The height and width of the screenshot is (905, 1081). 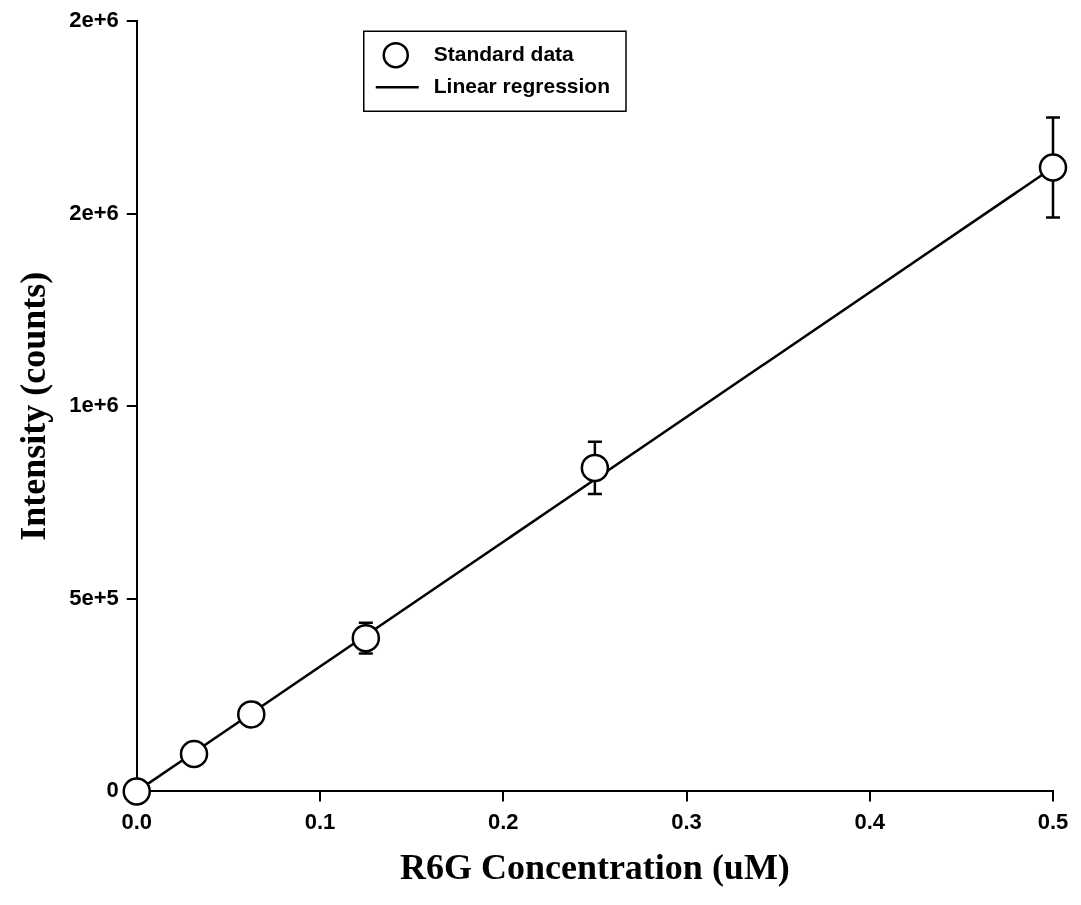 I want to click on x-tick-label: 0.2, so click(x=503, y=821).